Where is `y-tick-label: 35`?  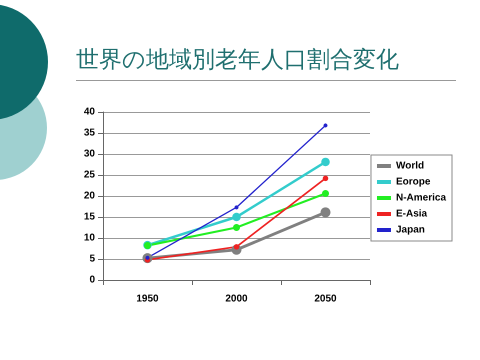
y-tick-label: 35 is located at coordinates (90, 133).